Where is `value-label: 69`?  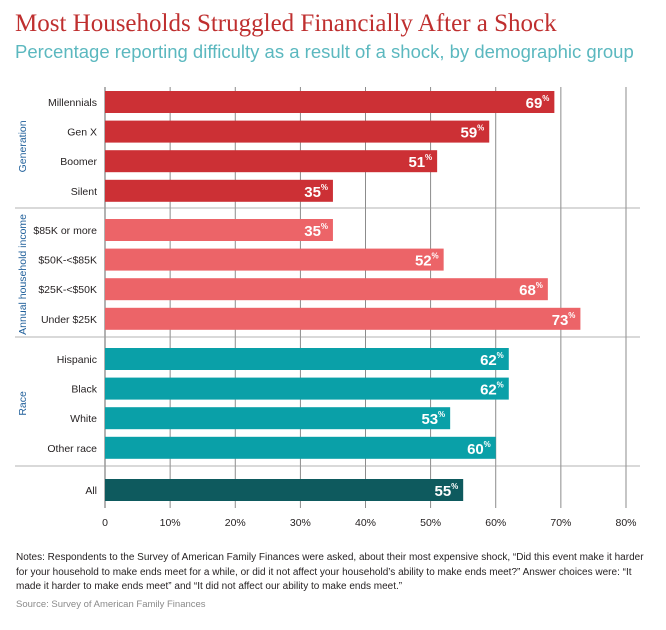 value-label: 69 is located at coordinates (534, 103).